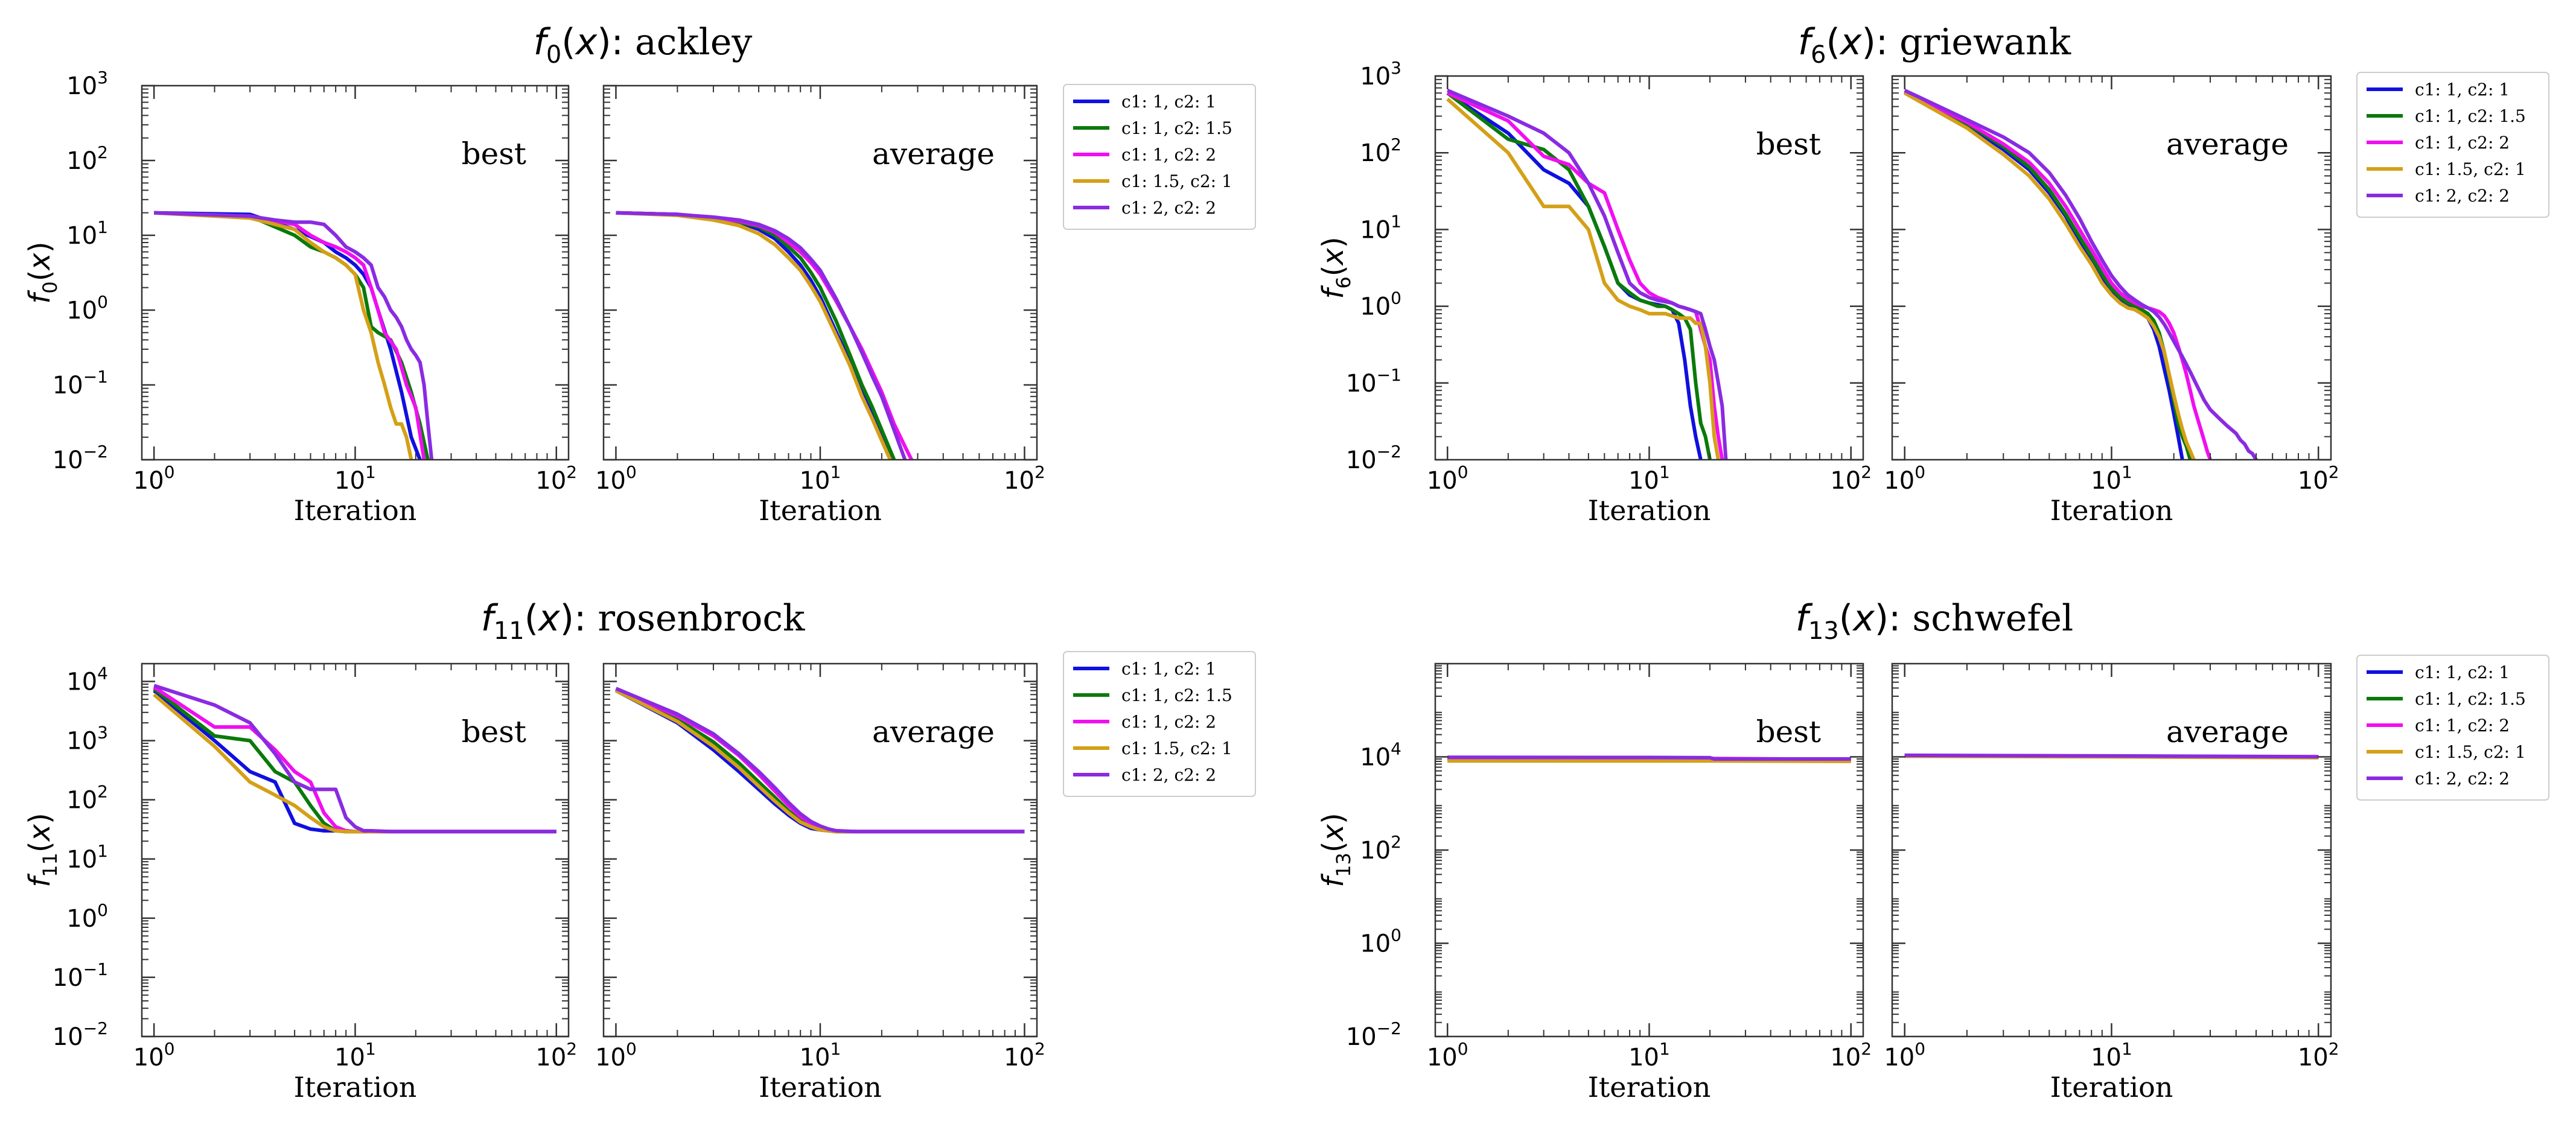 The height and width of the screenshot is (1127, 2576). Describe the element at coordinates (42, 272) in the screenshot. I see `y-axis-label: f0(x)` at that location.